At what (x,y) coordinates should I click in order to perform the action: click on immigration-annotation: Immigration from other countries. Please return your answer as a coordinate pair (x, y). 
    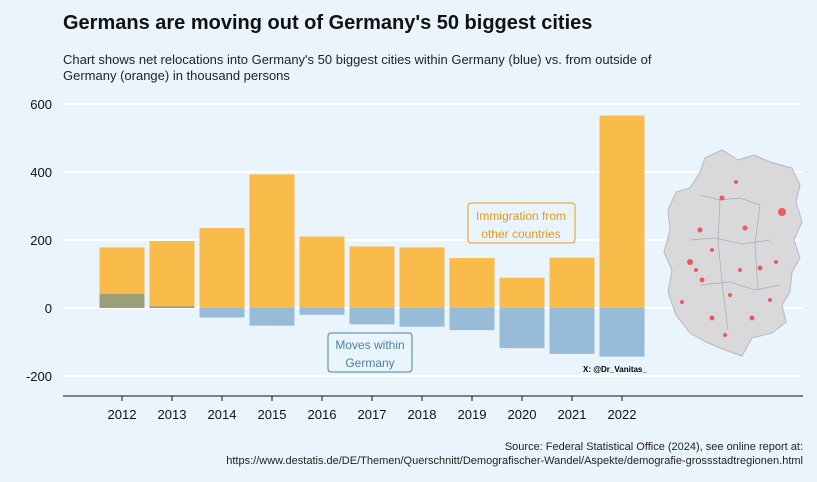
    Looking at the image, I should click on (521, 223).